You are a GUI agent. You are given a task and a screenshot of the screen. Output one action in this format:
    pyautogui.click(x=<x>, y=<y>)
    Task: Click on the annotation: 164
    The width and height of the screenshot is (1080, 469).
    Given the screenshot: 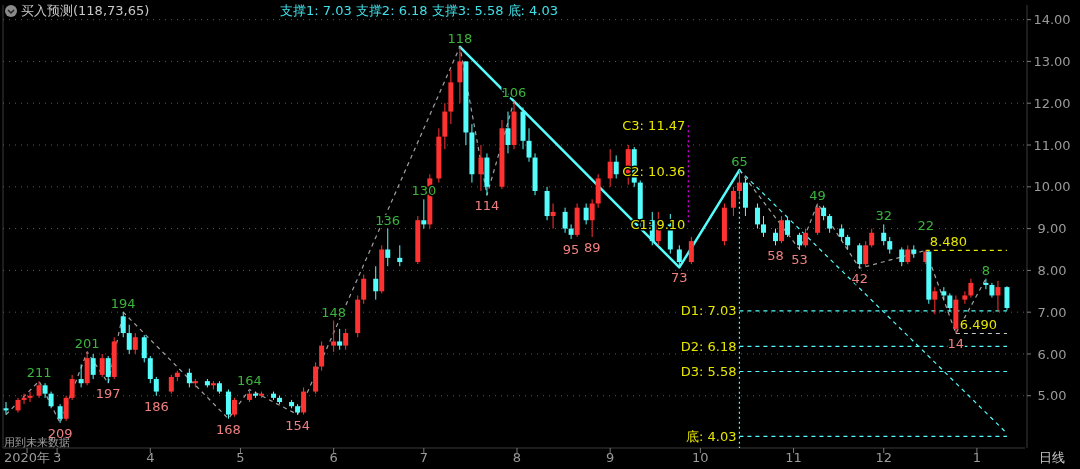 What is the action you would take?
    pyautogui.click(x=249, y=381)
    